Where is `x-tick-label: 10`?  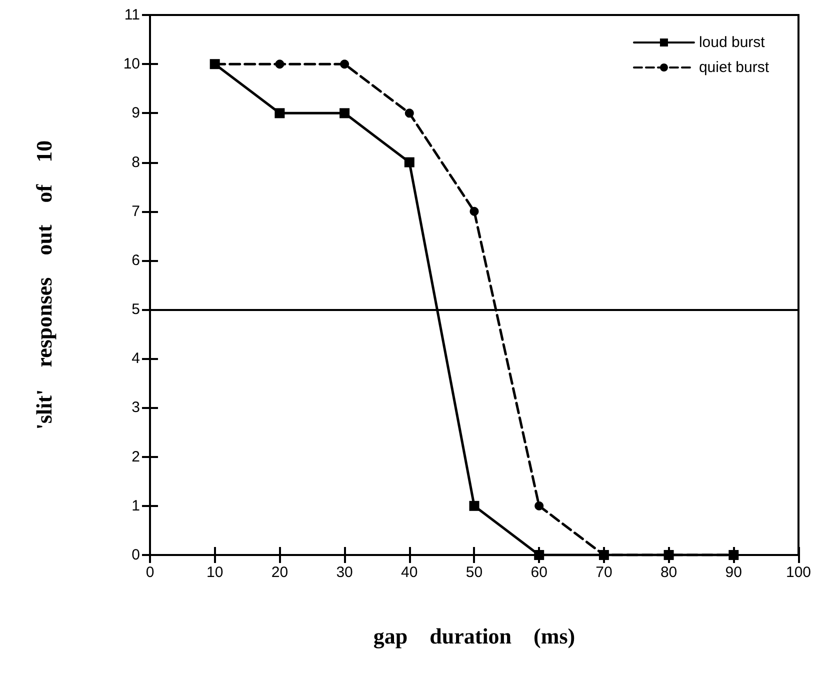 x-tick-label: 10 is located at coordinates (215, 572).